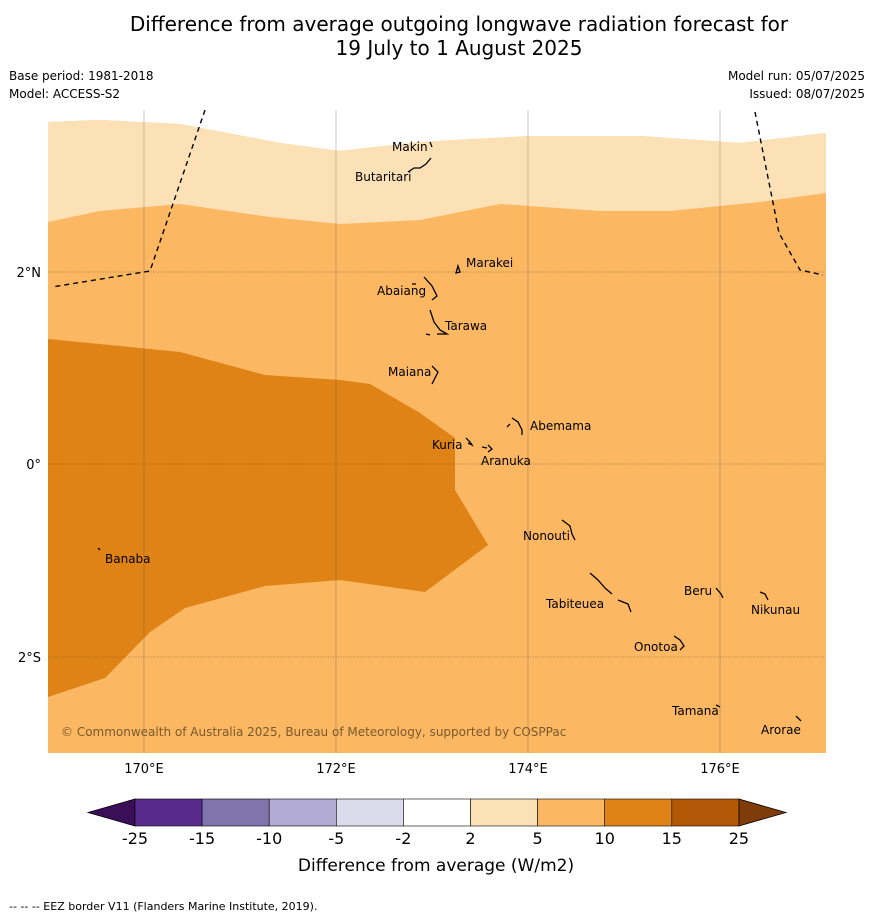 This screenshot has height=919, width=873. What do you see at coordinates (29, 273) in the screenshot?
I see `lat-label: 2°N` at bounding box center [29, 273].